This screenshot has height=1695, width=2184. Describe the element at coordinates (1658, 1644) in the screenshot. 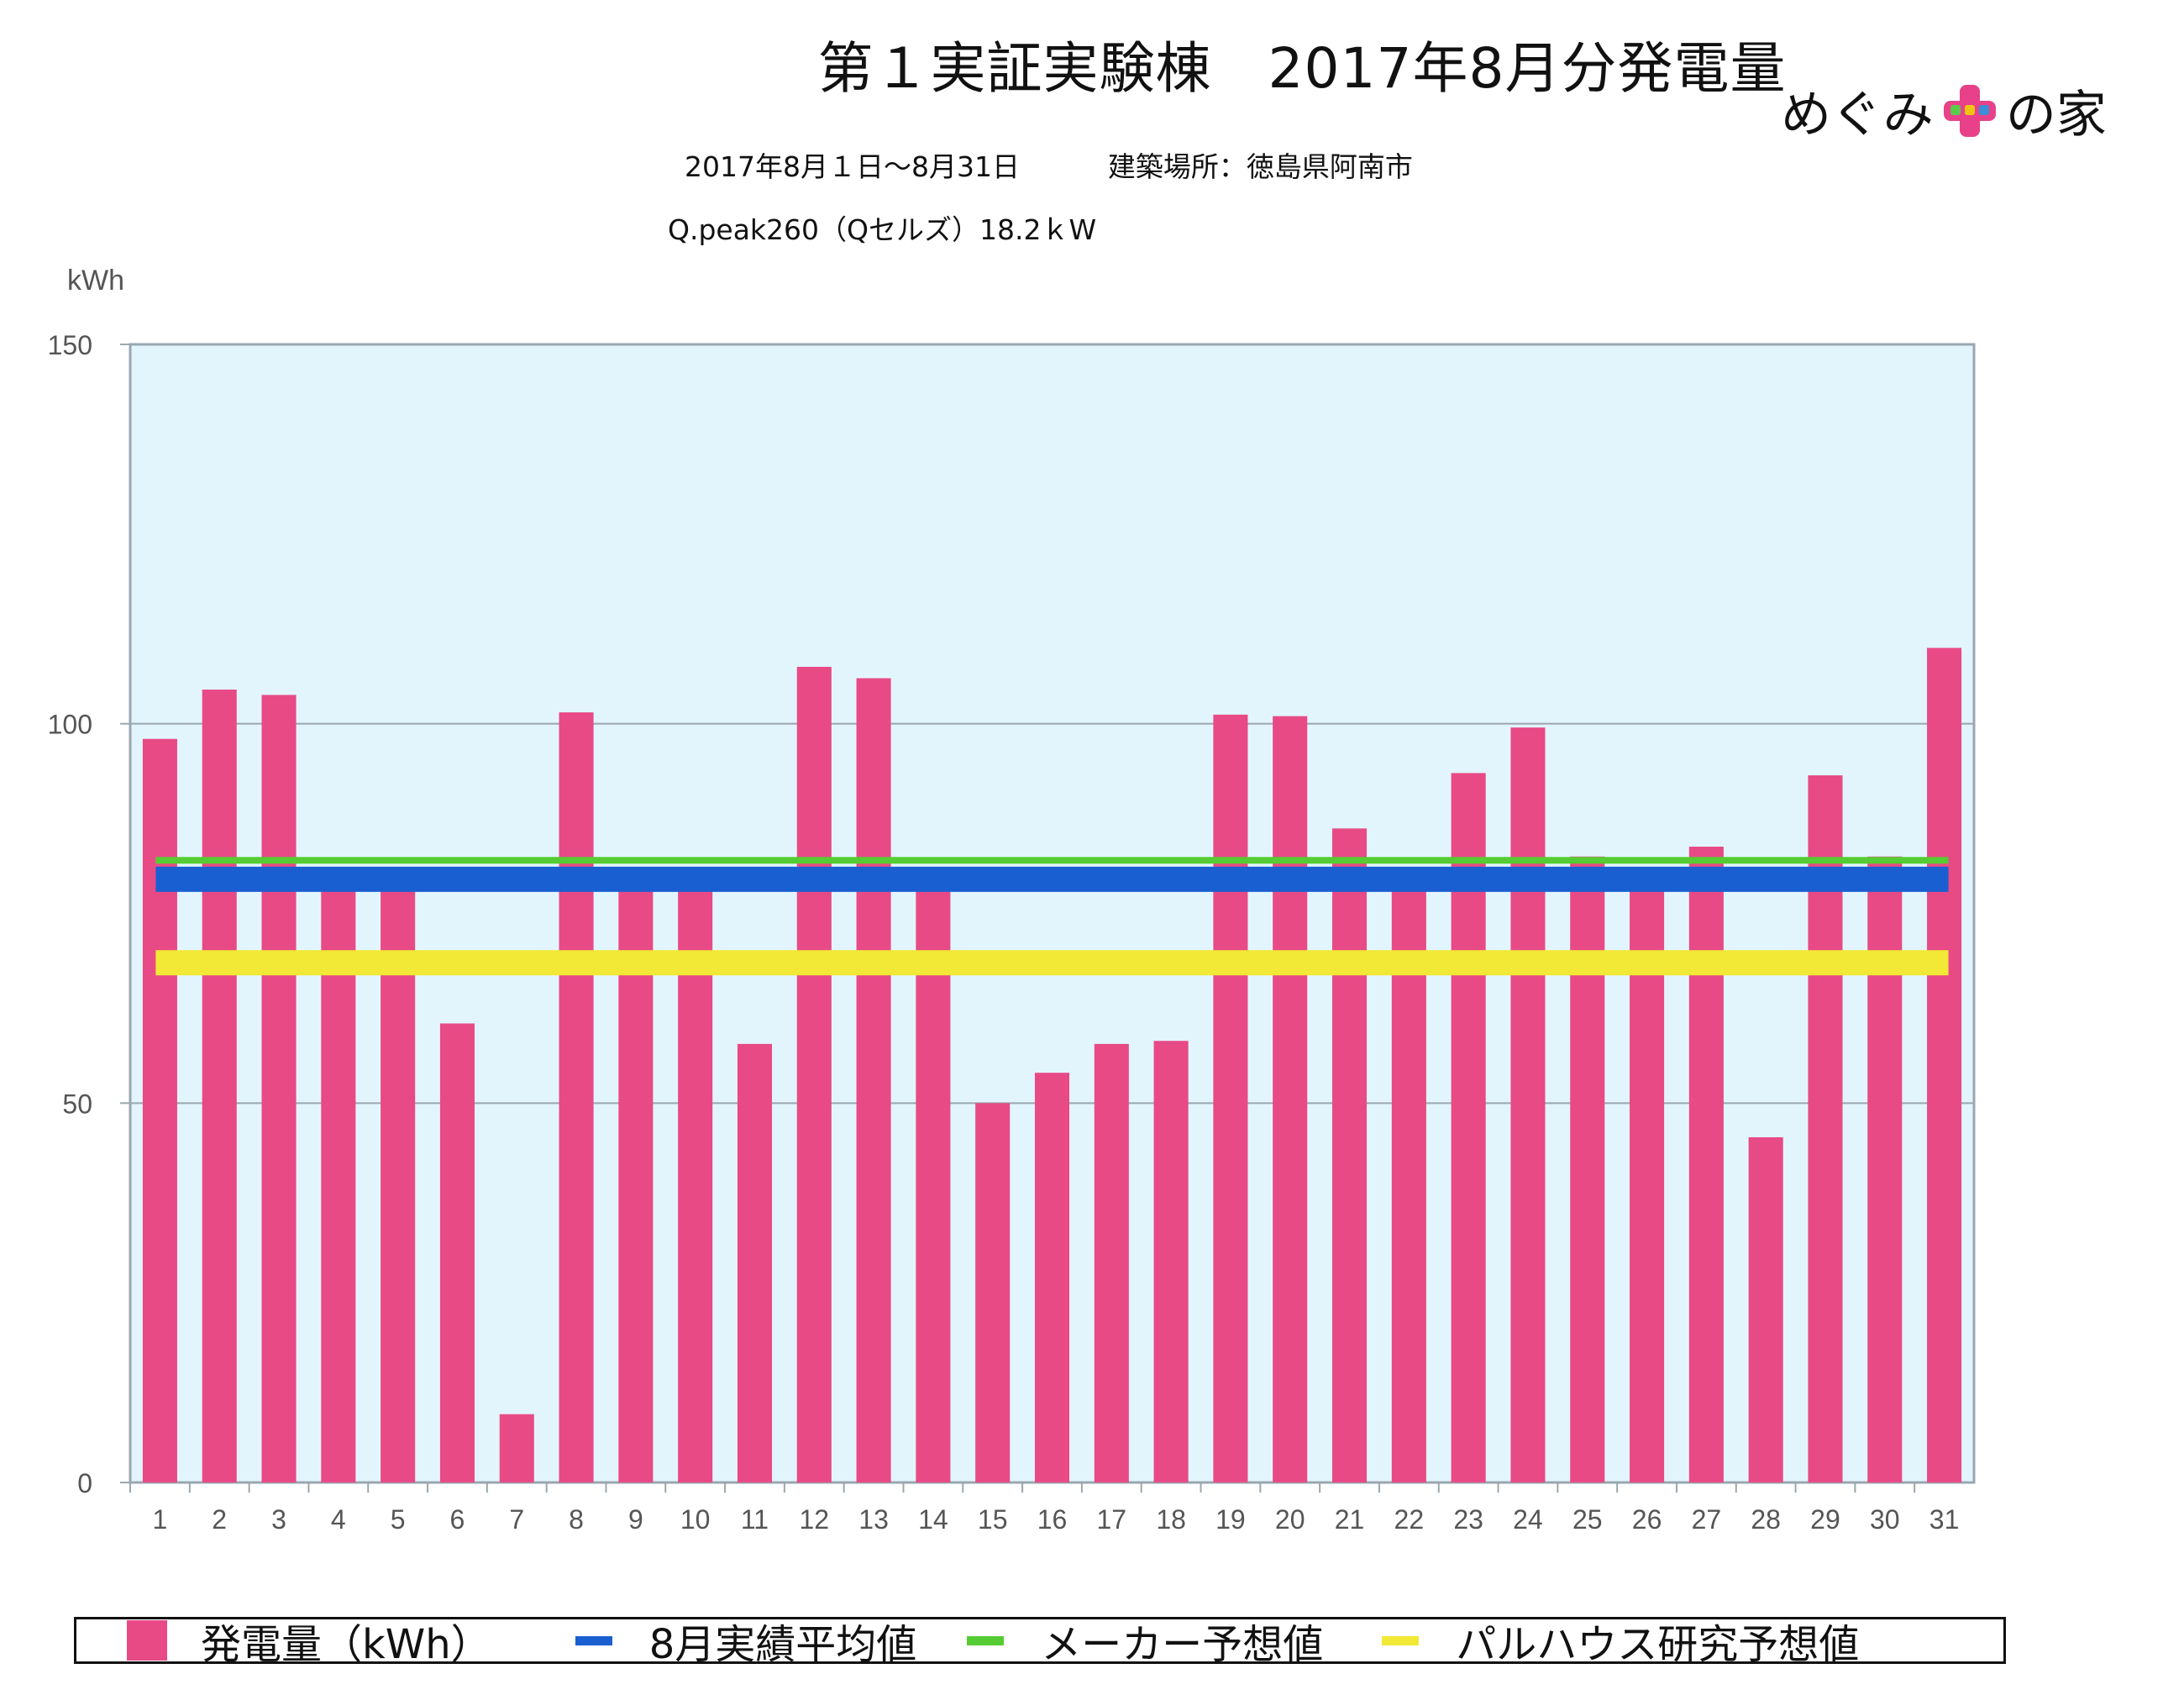

I see `legend-label: パルハウス研究予想値` at that location.